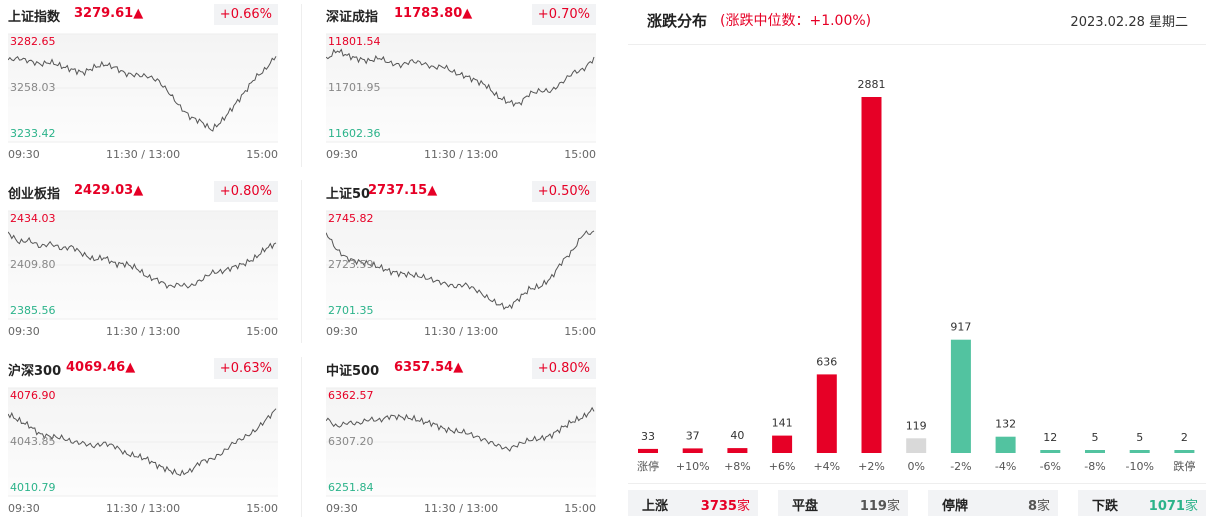  Describe the element at coordinates (1184, 466) in the screenshot. I see `category-label: 跌停` at that location.